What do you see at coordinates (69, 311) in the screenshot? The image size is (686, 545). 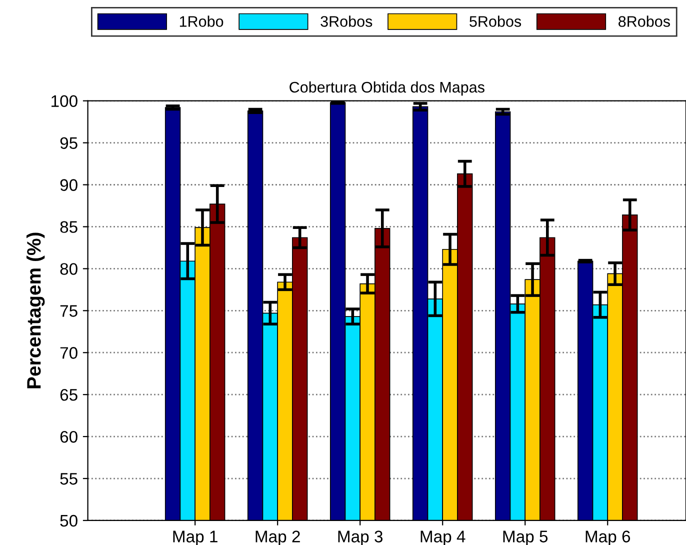 I see `y-tick-label: 75` at bounding box center [69, 311].